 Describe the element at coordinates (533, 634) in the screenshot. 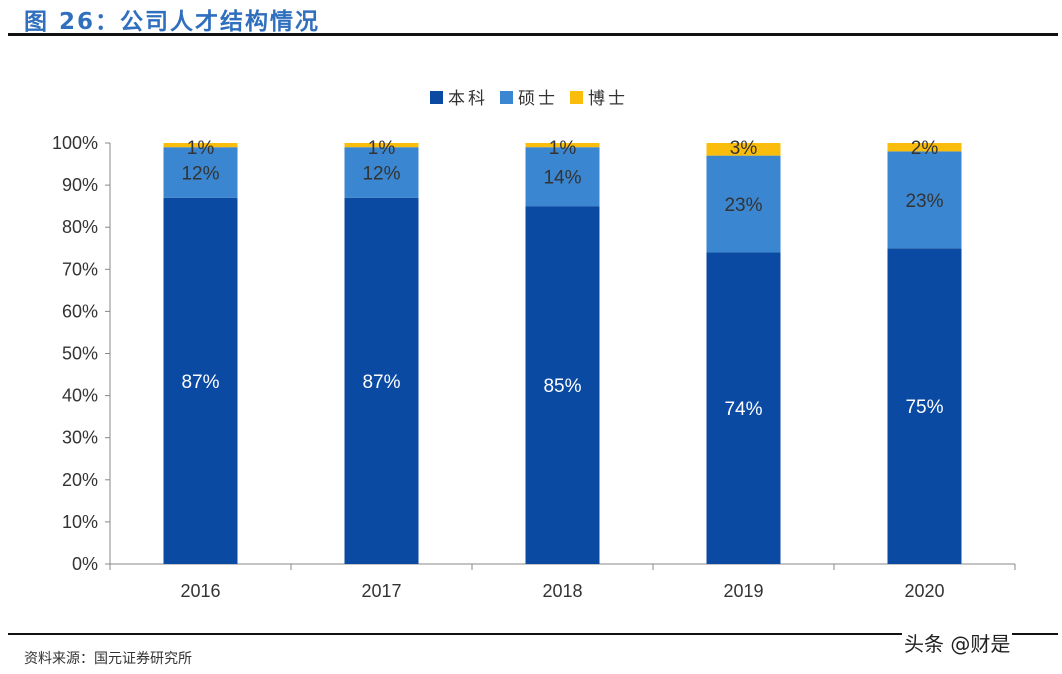

I see `bottom-rule` at that location.